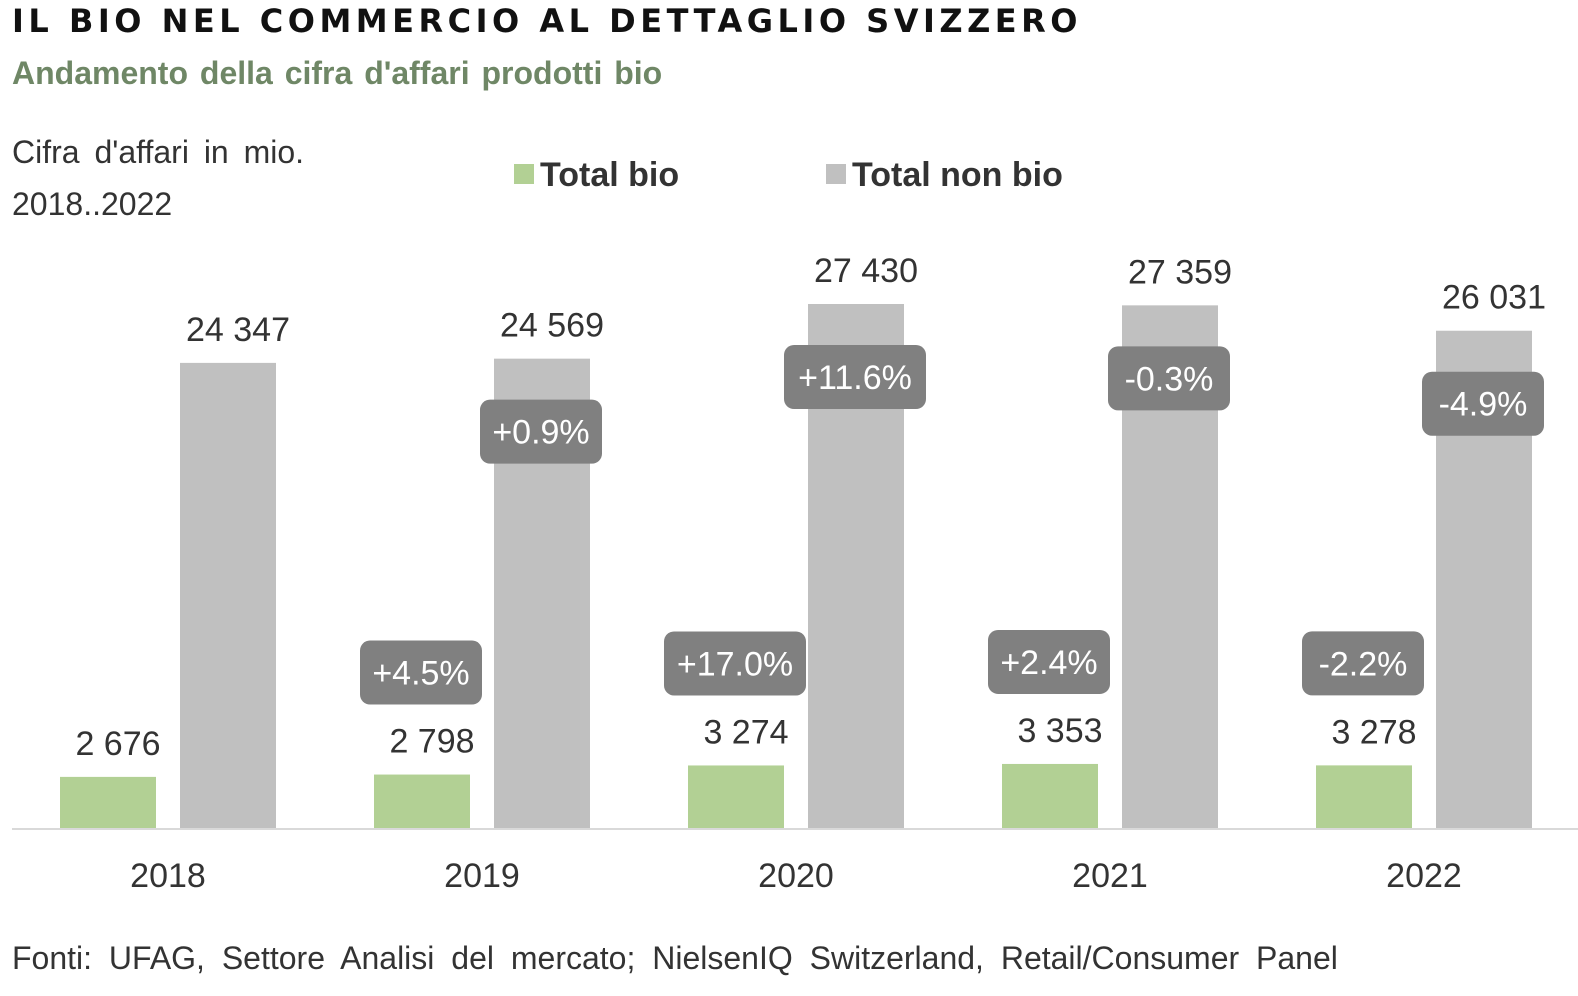 This screenshot has height=996, width=1578. I want to click on x-tick-label-2020: 2020, so click(796, 876).